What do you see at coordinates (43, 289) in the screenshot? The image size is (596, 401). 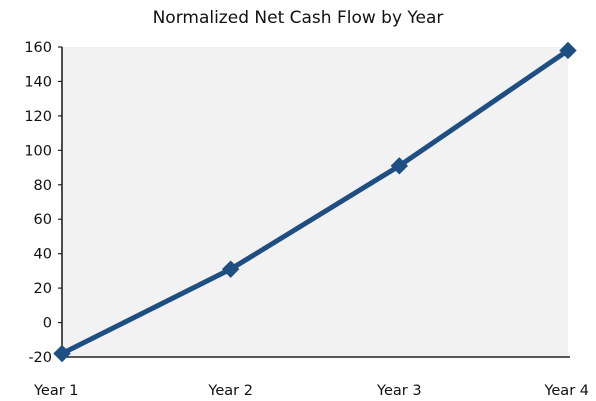 I see `y-tick-label: 20` at bounding box center [43, 289].